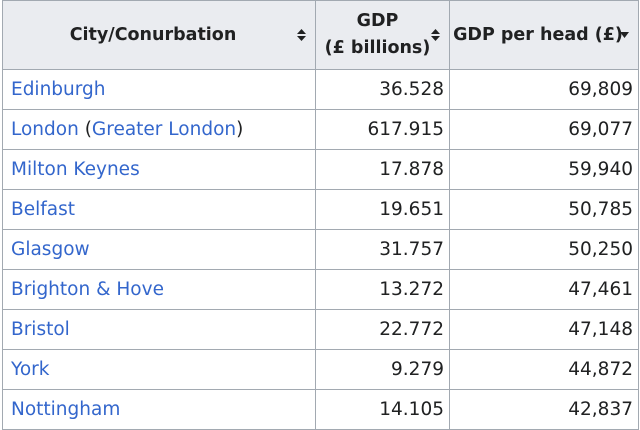 The image size is (640, 430). I want to click on table-row: Brighton & Hove 13.272 47,461, so click(320, 289).